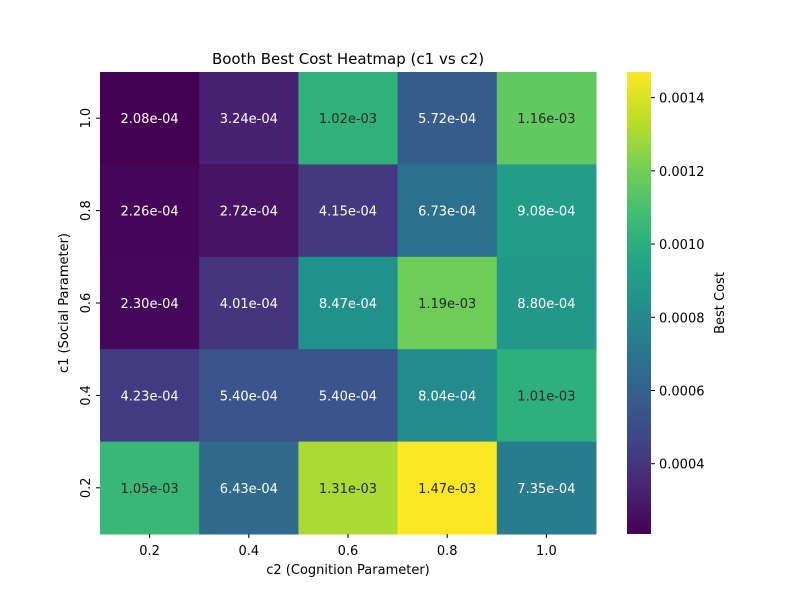  Describe the element at coordinates (682, 318) in the screenshot. I see `colorbar-tick-label: 0.0008` at that location.